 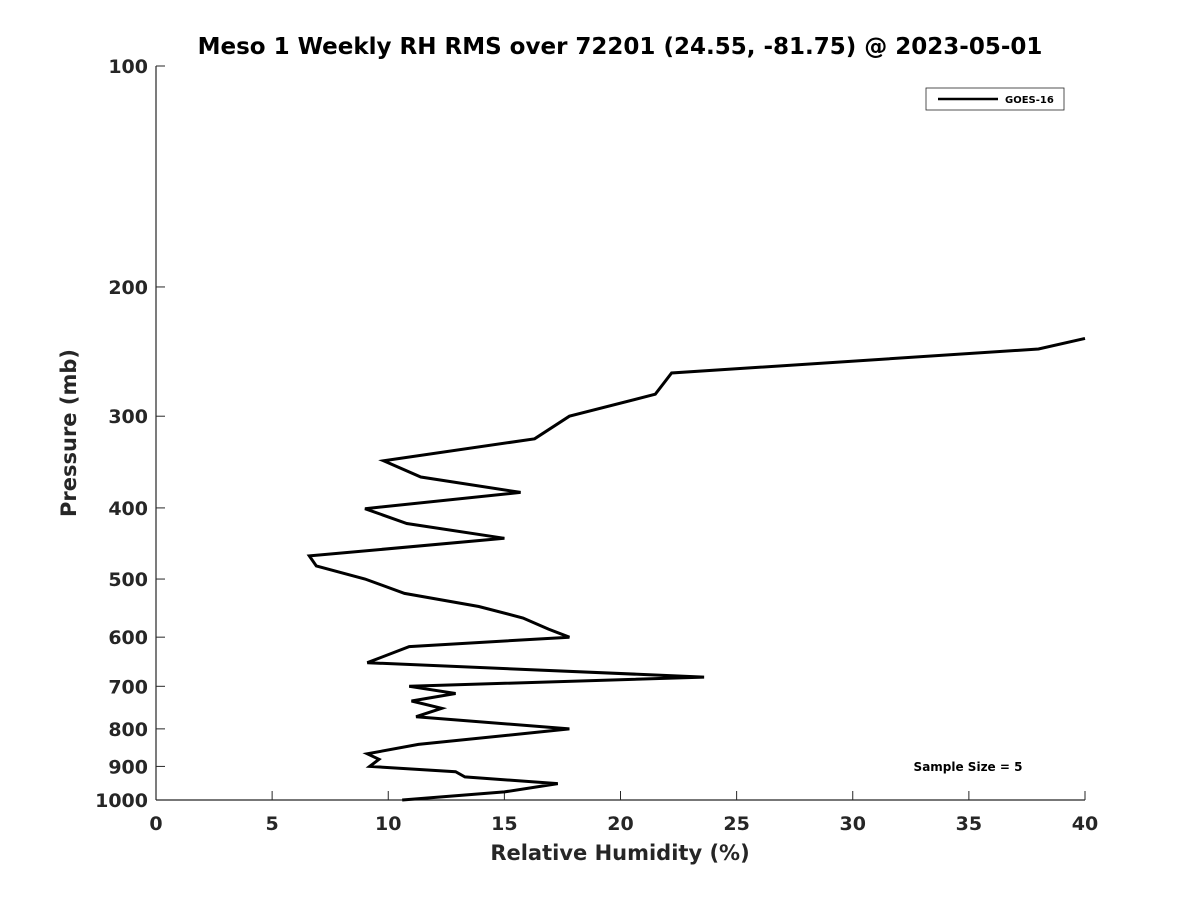 What do you see at coordinates (619, 853) in the screenshot?
I see `x-axis-label: Relative Humidity (%)` at bounding box center [619, 853].